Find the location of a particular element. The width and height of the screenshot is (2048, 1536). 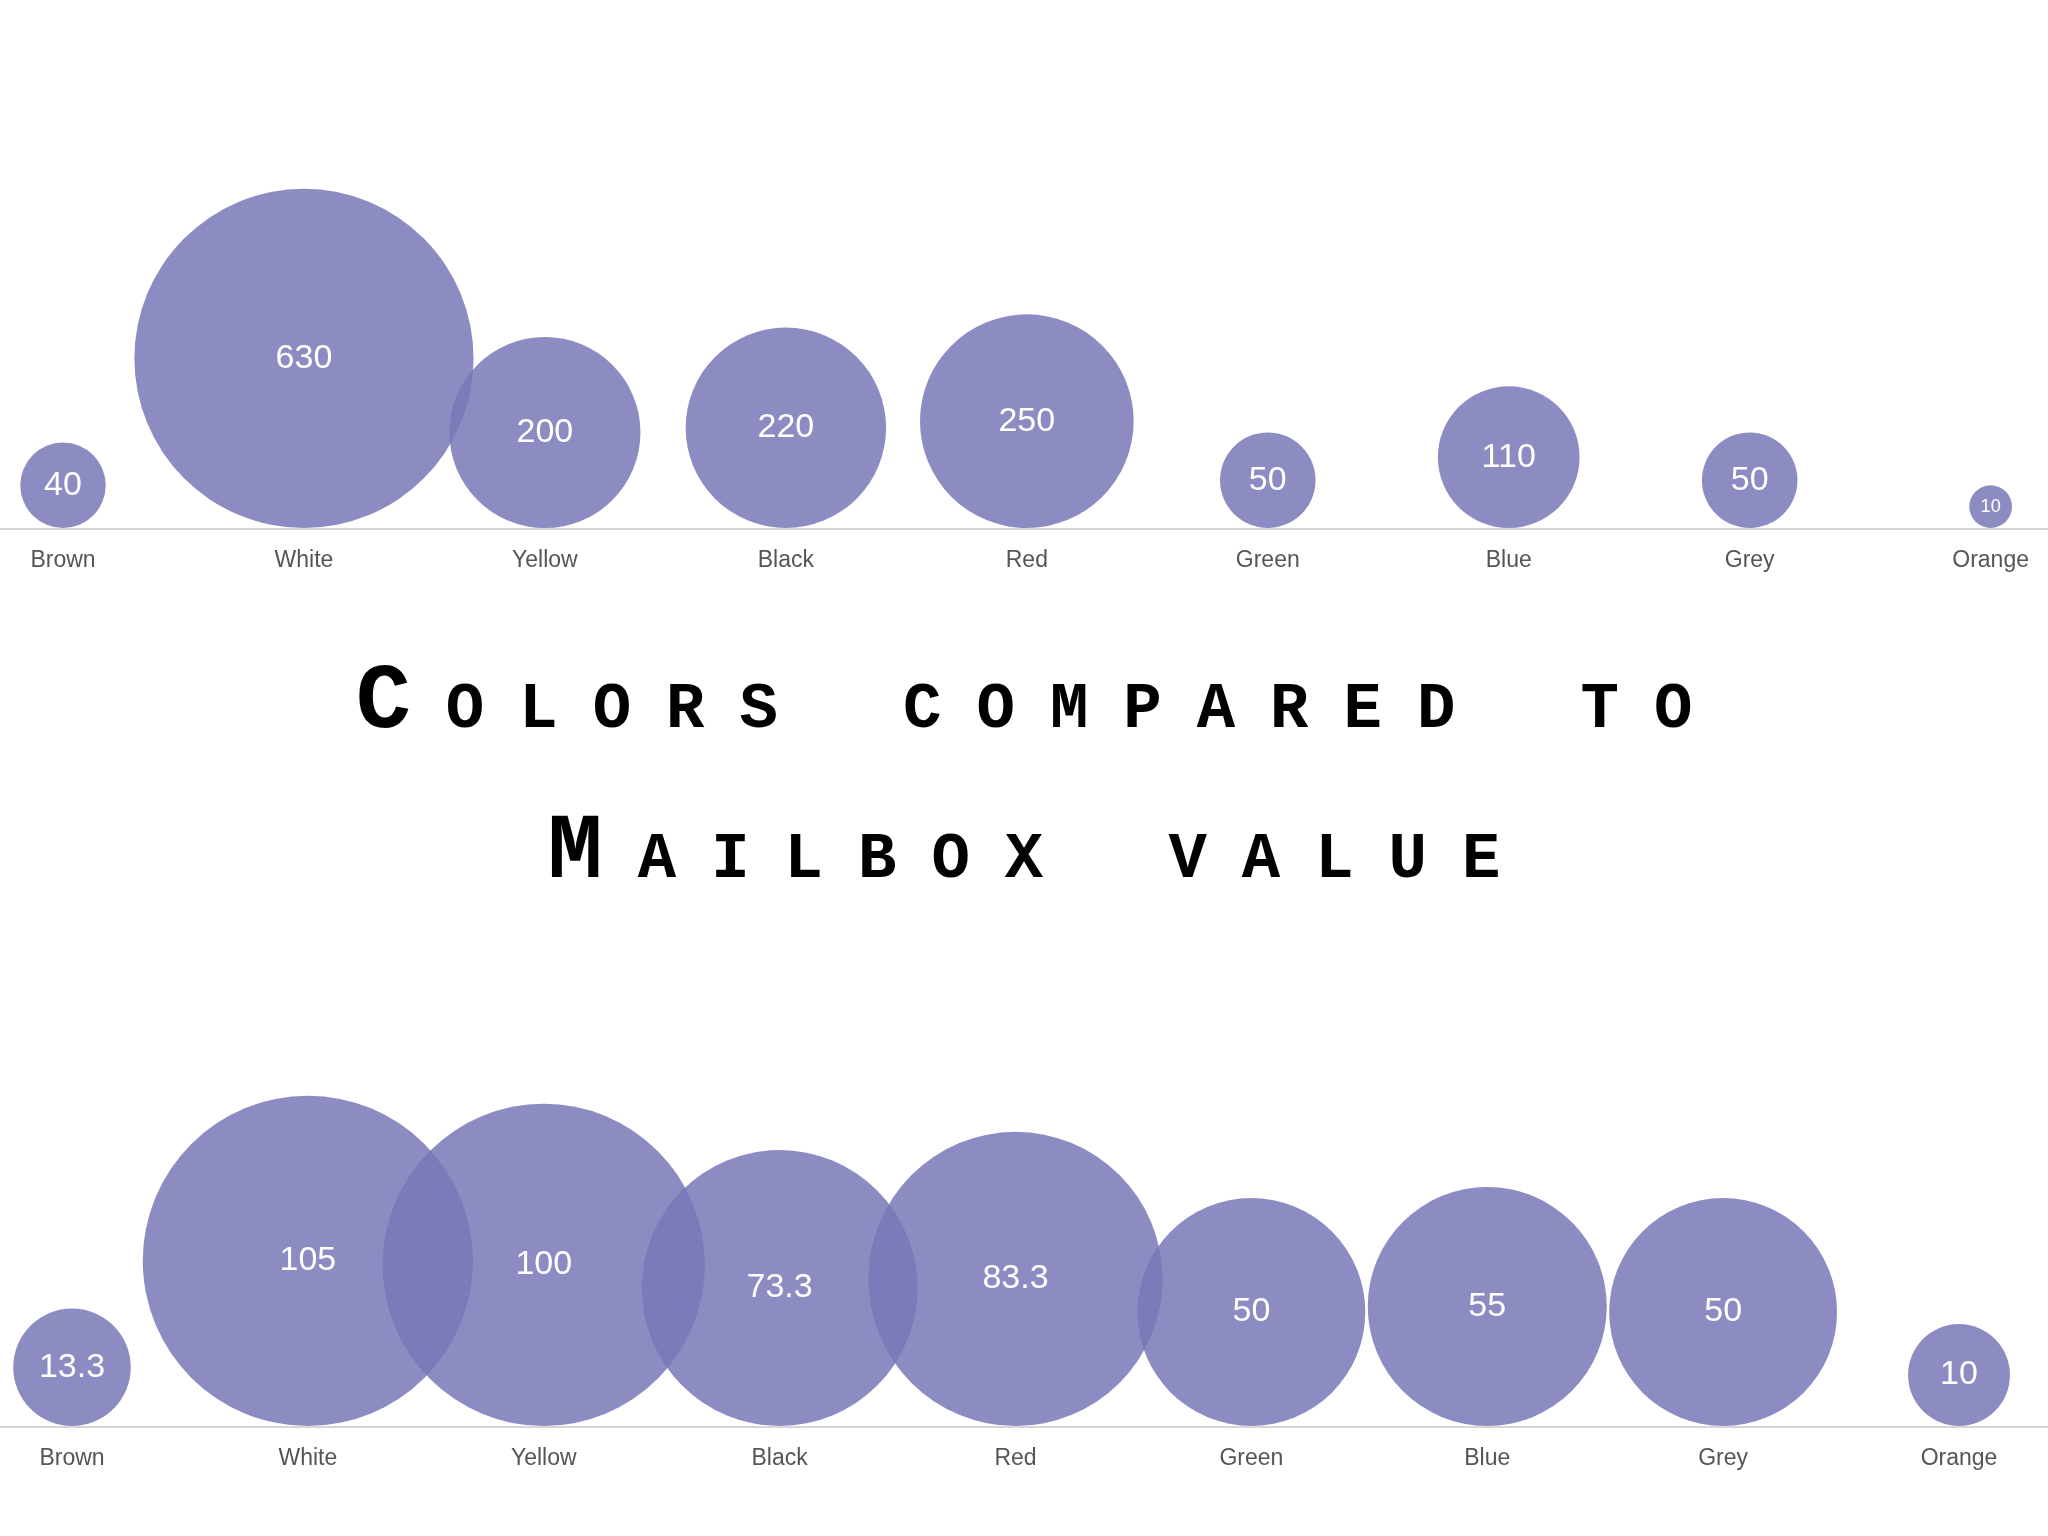

data-label: 13.3 is located at coordinates (72, 1364).